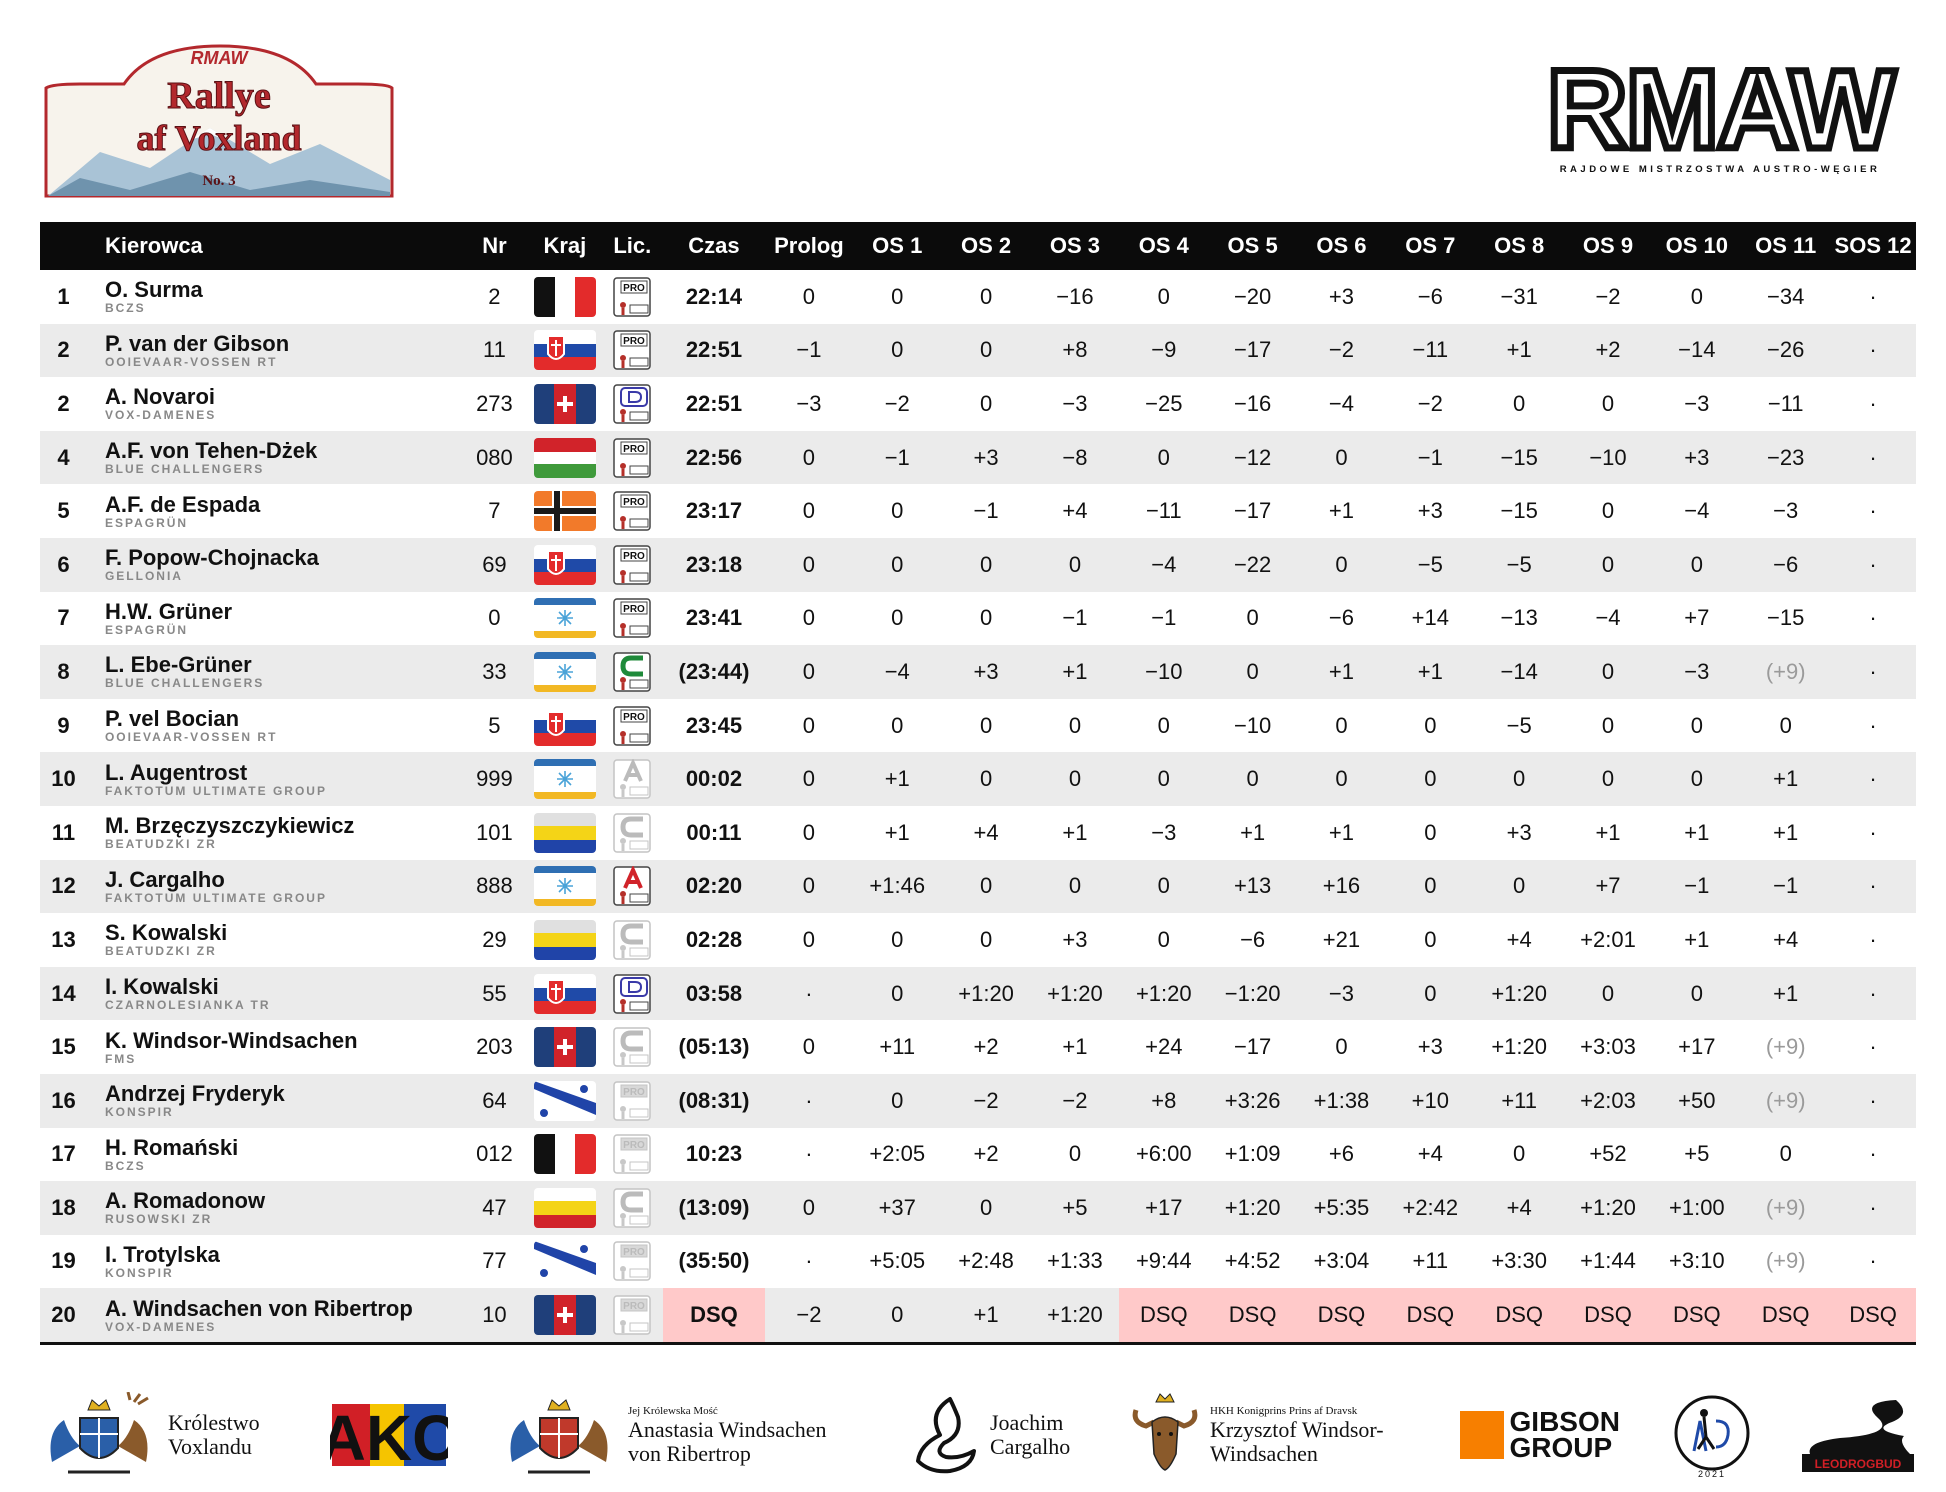 The height and width of the screenshot is (1492, 1946). What do you see at coordinates (160, 844) in the screenshot?
I see `team-name: BEATUDZKI ZR` at bounding box center [160, 844].